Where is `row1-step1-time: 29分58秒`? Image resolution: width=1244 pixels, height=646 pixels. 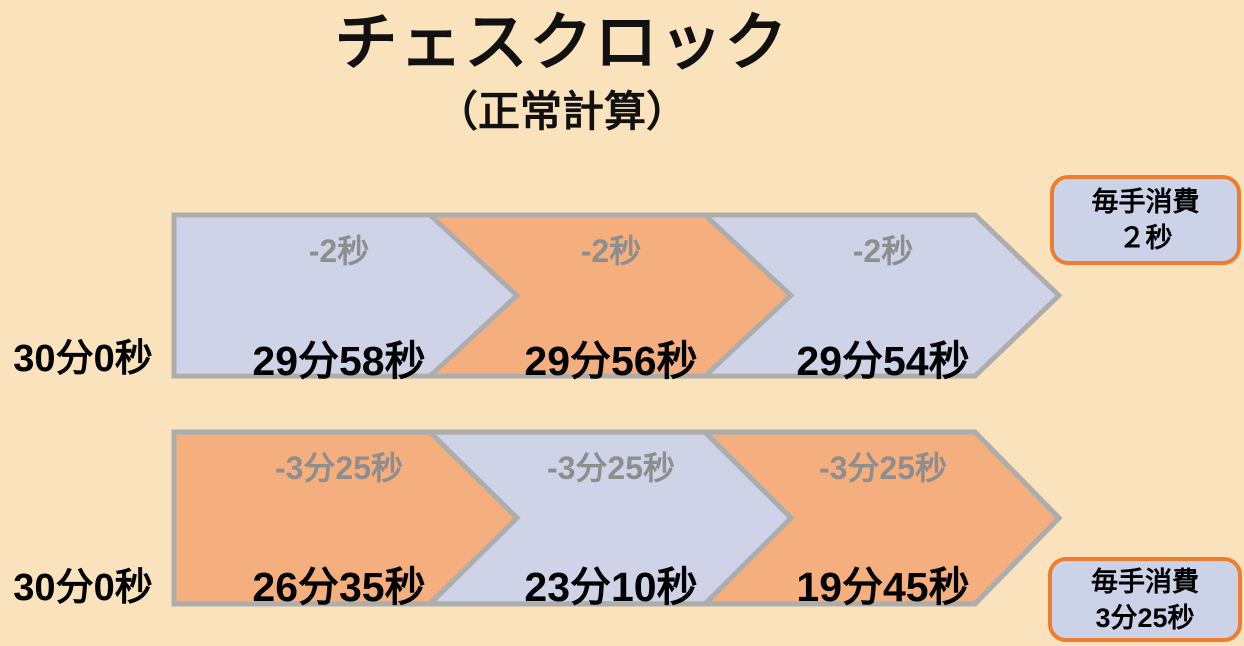
row1-step1-time: 29分58秒 is located at coordinates (339, 361).